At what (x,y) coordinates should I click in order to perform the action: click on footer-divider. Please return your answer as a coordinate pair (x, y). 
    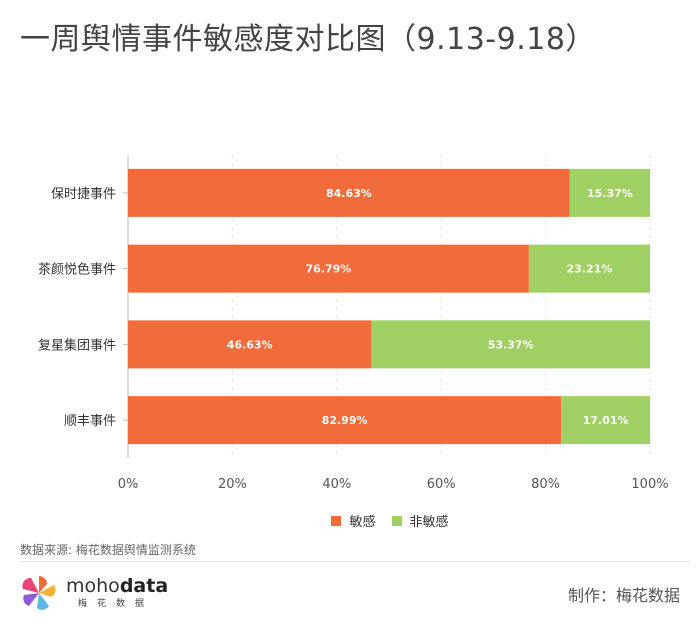
    Looking at the image, I should click on (355, 561).